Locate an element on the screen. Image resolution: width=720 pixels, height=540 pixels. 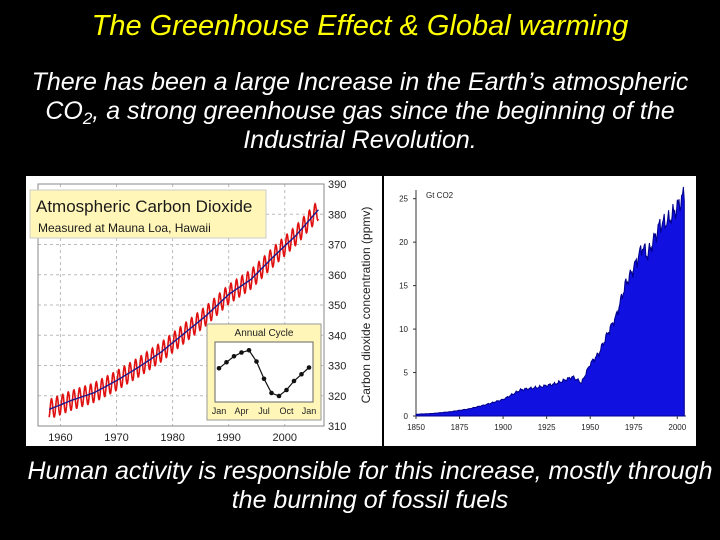
series-annual-mean-line is located at coordinates (183, 310).